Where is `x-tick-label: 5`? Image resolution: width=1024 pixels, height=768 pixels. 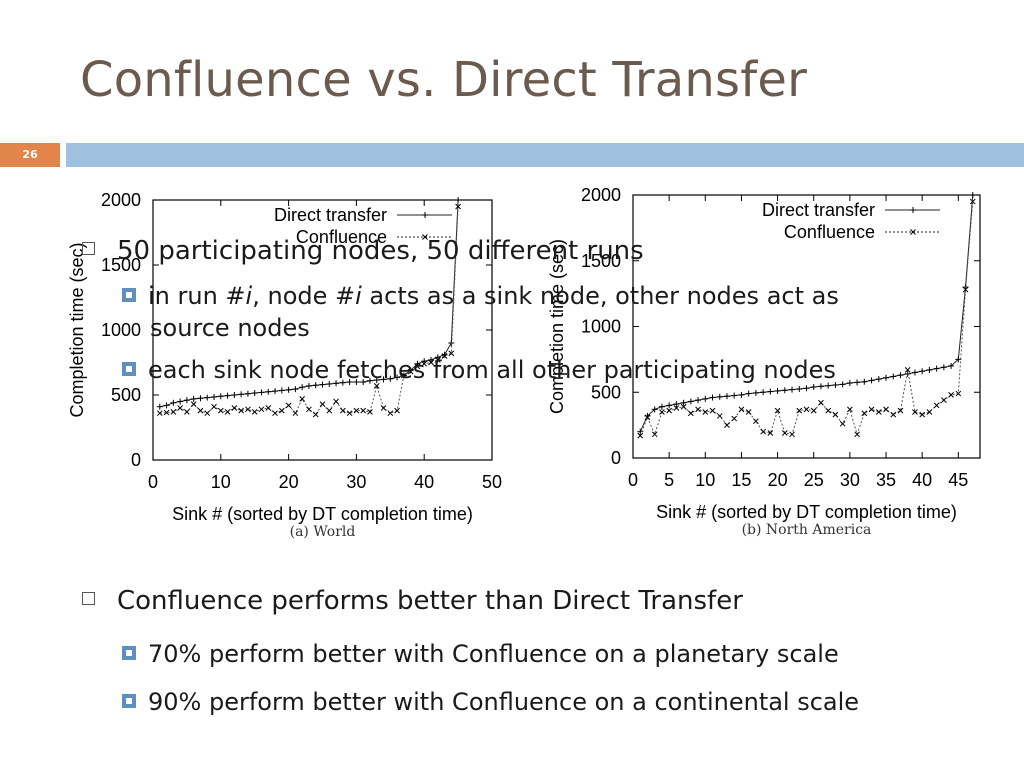
x-tick-label: 5 is located at coordinates (669, 480).